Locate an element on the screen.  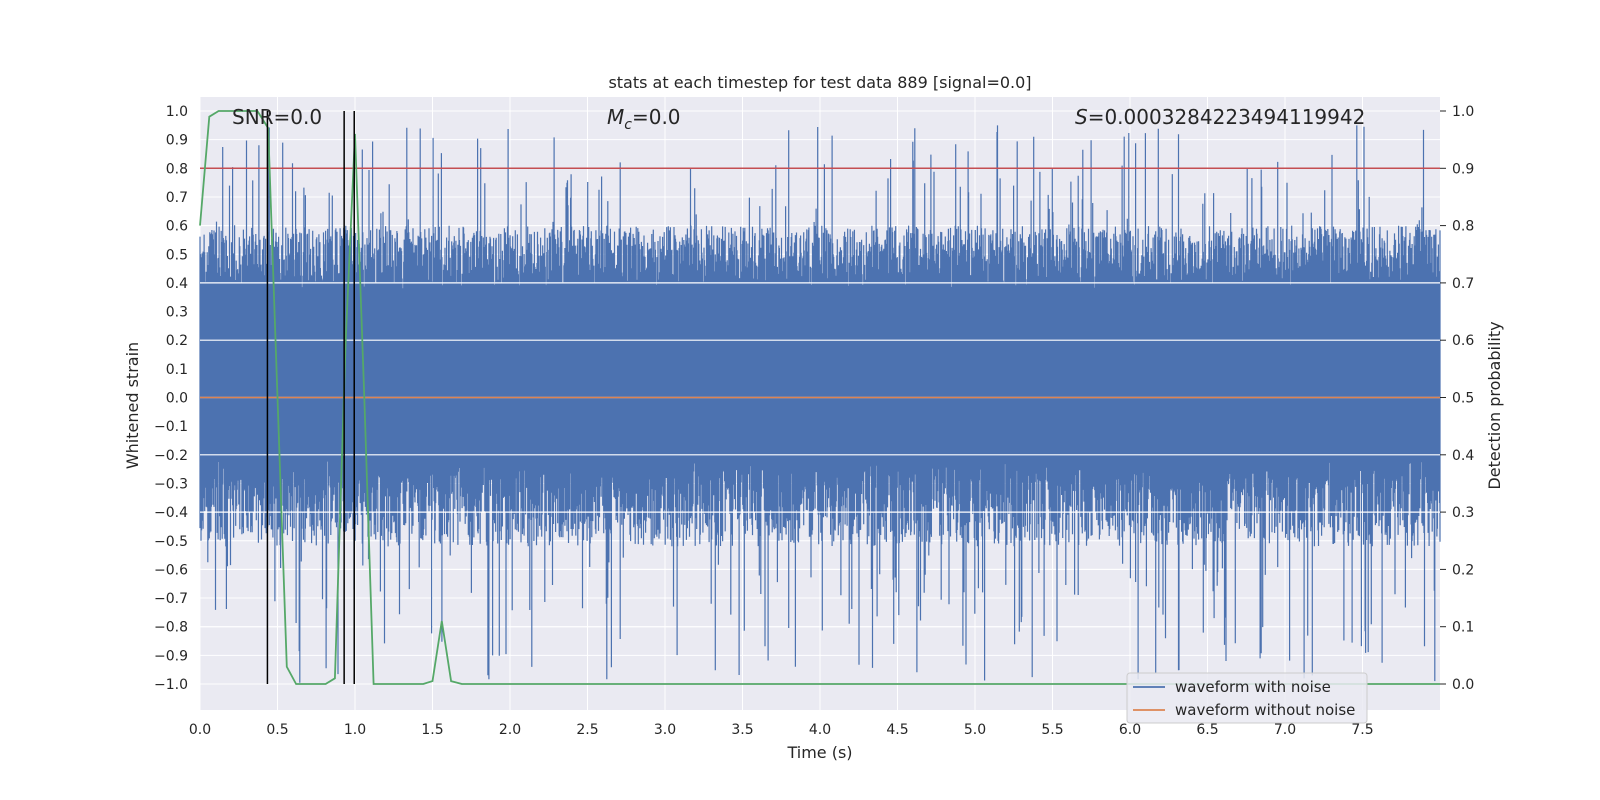
x-tick-label: 4.5 is located at coordinates (897, 730).